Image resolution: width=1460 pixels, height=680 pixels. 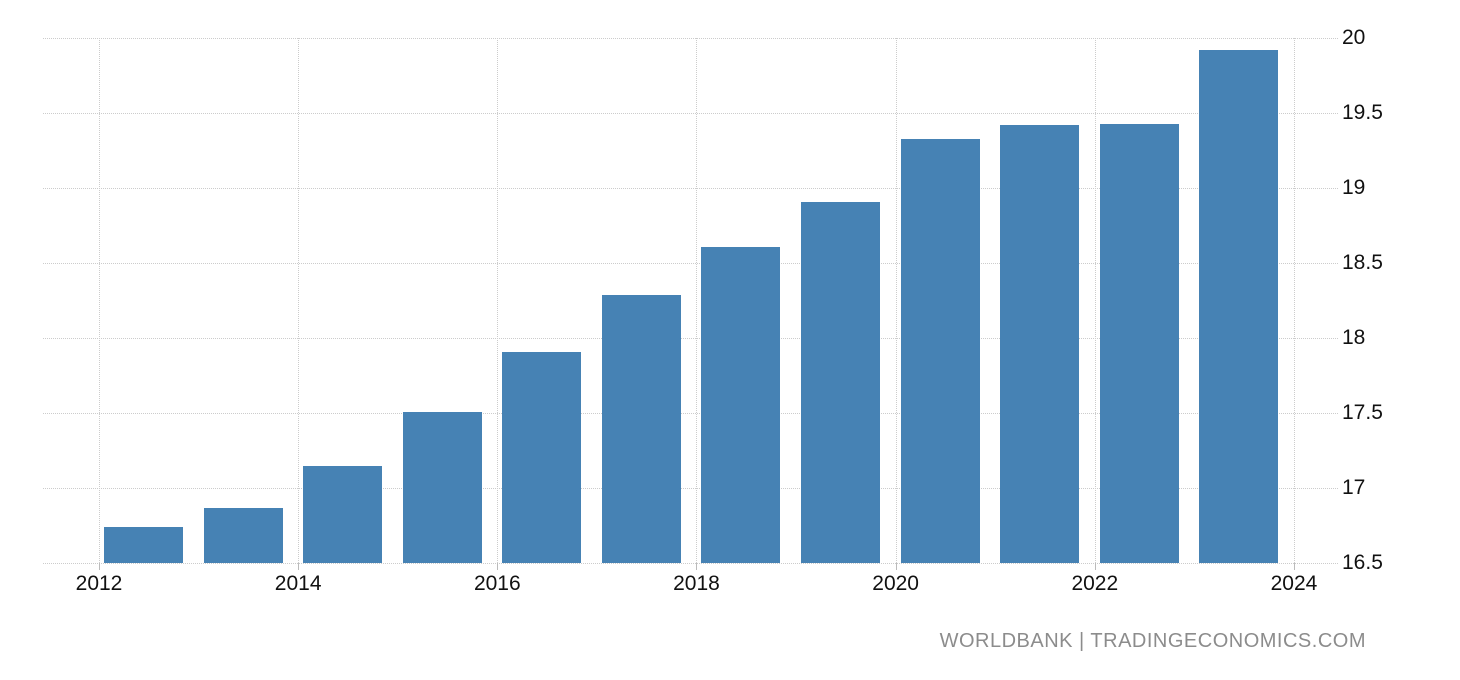 I want to click on y-axis-tick-label: 19, so click(x=1354, y=187).